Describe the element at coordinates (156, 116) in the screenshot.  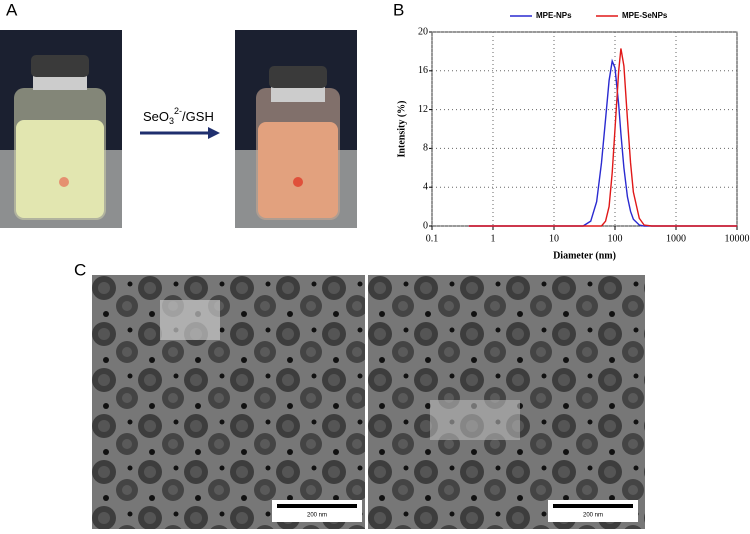
I see `reaction-text: SeO` at that location.